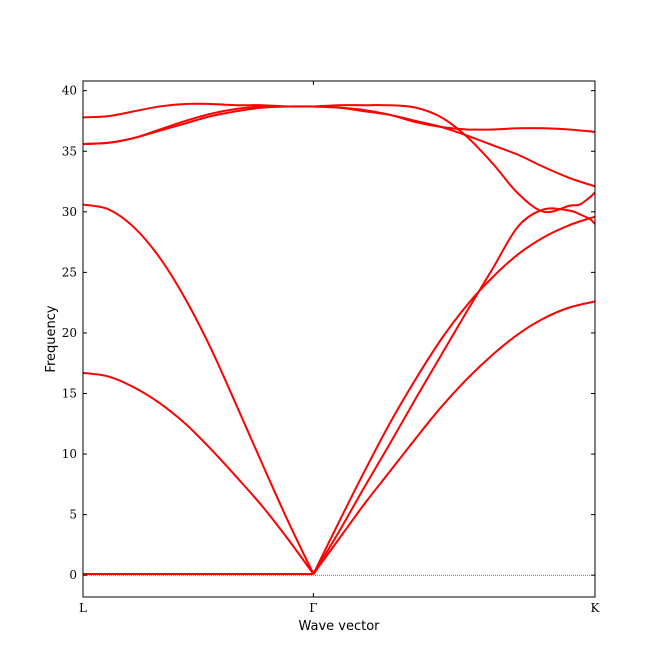 The width and height of the screenshot is (661, 671). What do you see at coordinates (69, 454) in the screenshot?
I see `y-tick-label: 10` at bounding box center [69, 454].